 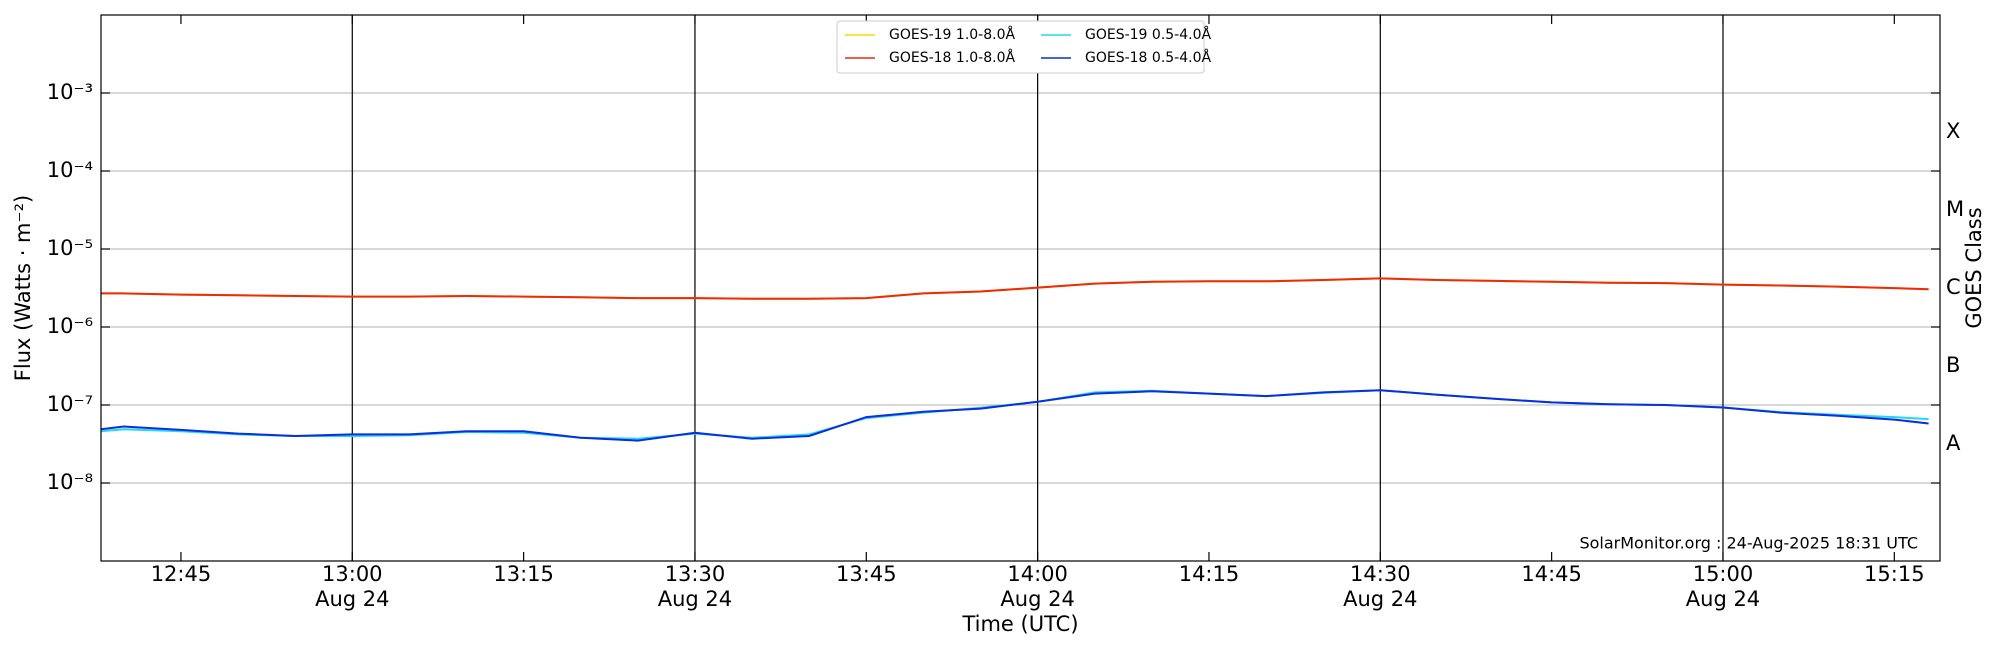 I want to click on x-tick-label: 13:00, so click(x=352, y=574).